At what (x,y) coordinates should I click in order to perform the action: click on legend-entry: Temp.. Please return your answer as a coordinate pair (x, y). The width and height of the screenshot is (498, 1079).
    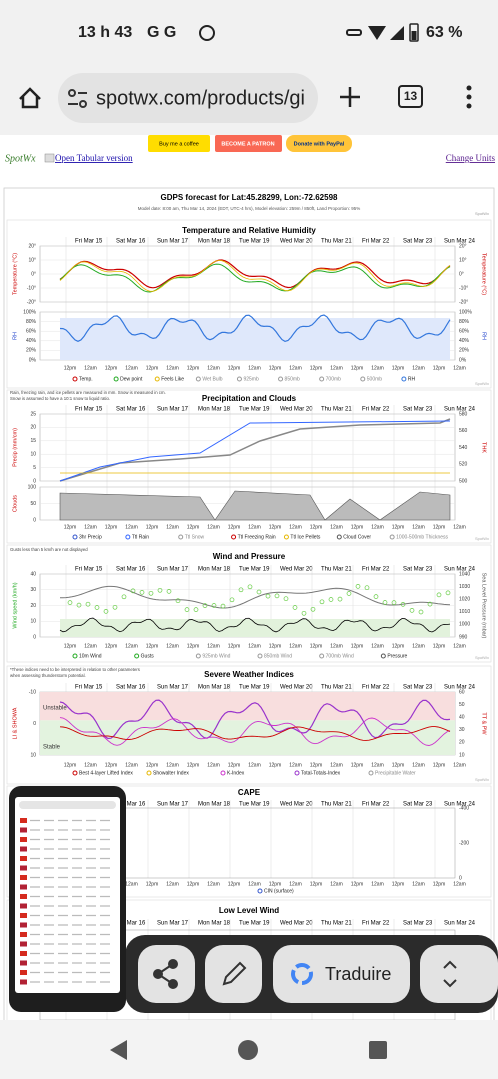
    Looking at the image, I should click on (86, 379).